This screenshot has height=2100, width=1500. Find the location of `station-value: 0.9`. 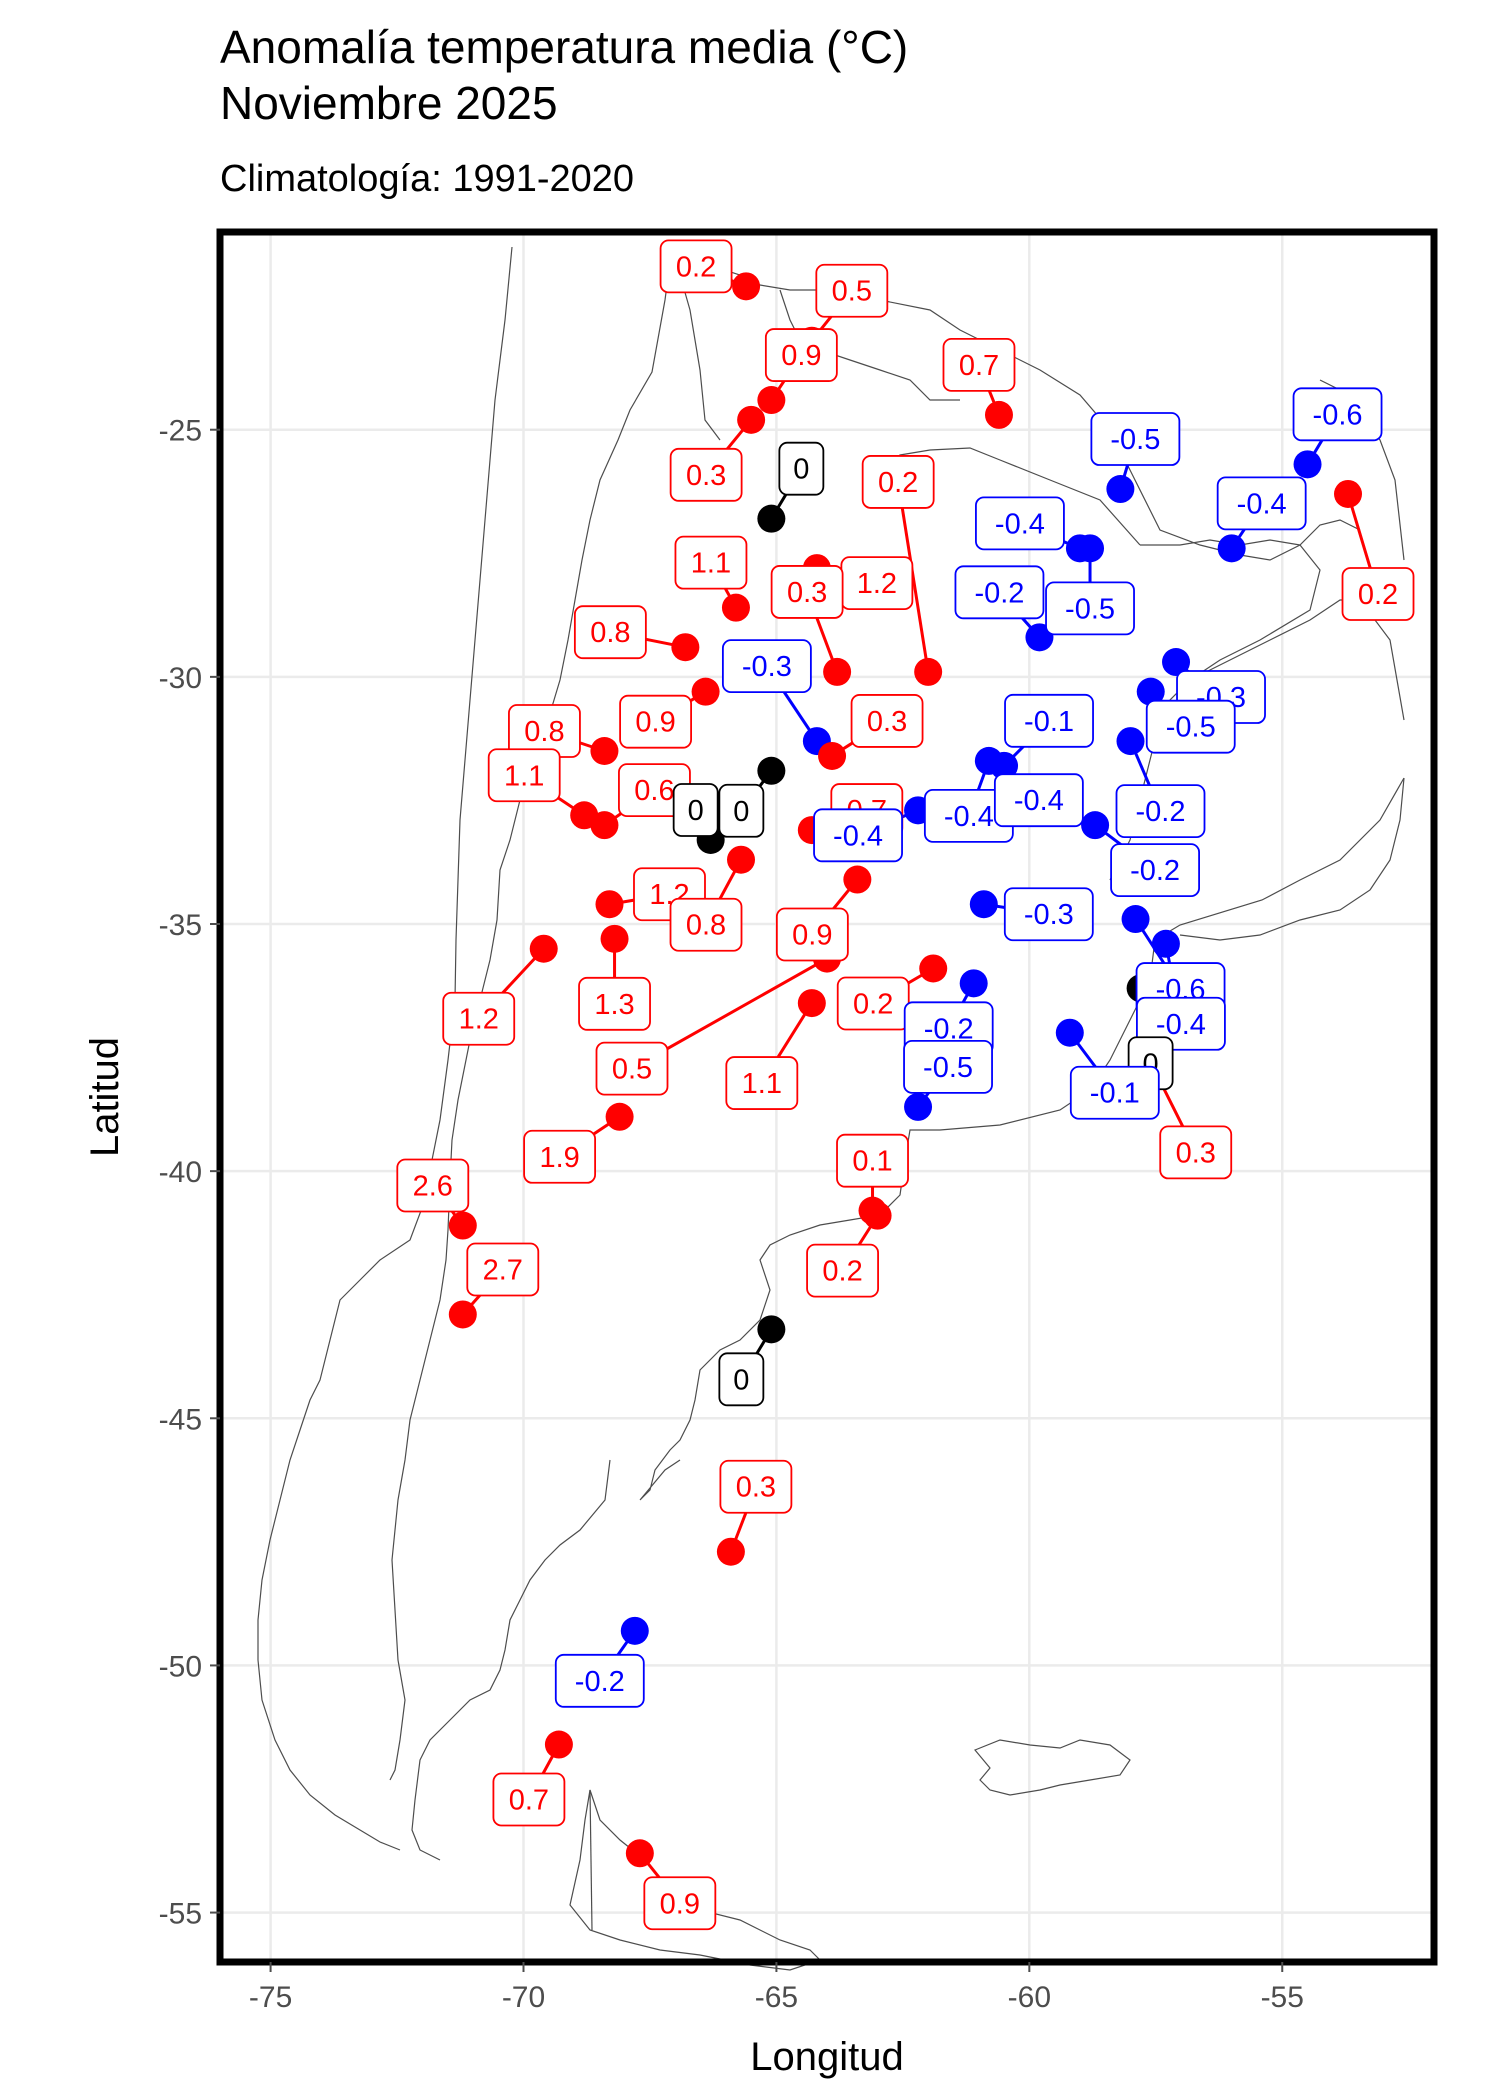

station-value: 0.9 is located at coordinates (801, 356).